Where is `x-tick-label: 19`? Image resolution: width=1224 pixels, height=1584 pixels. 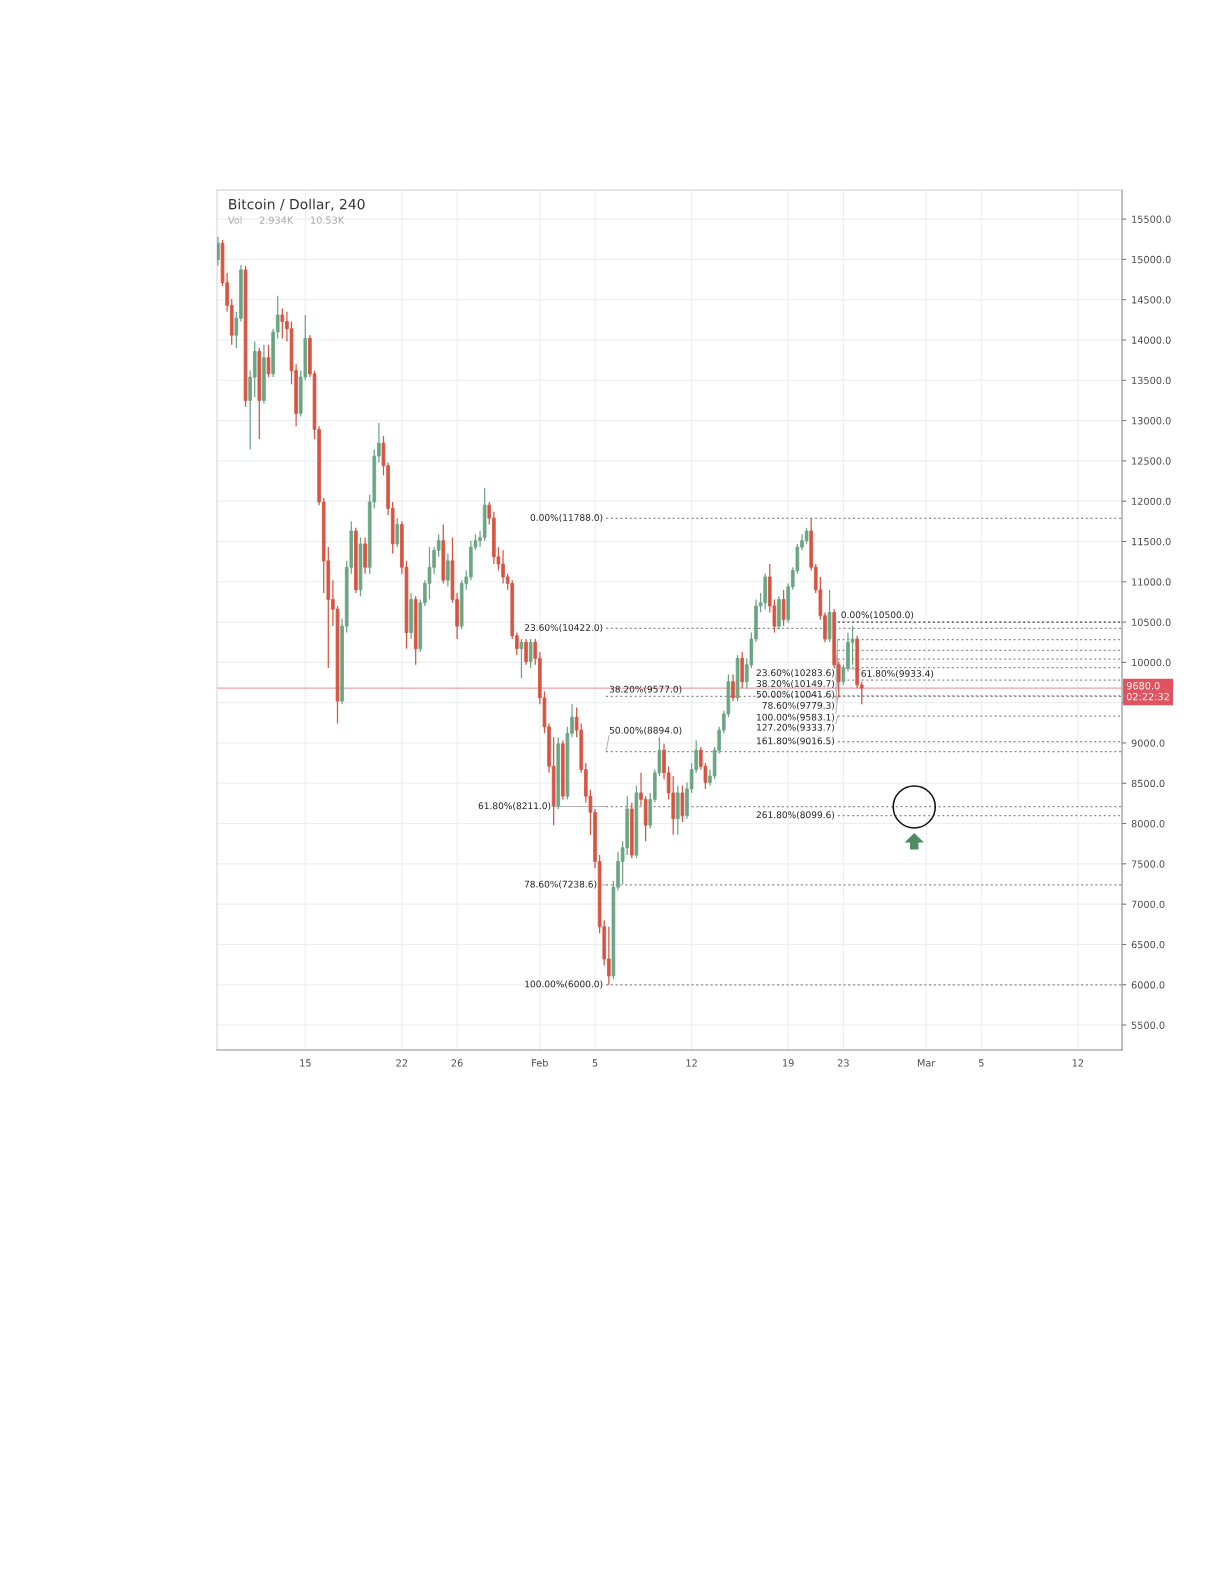 x-tick-label: 19 is located at coordinates (788, 1063).